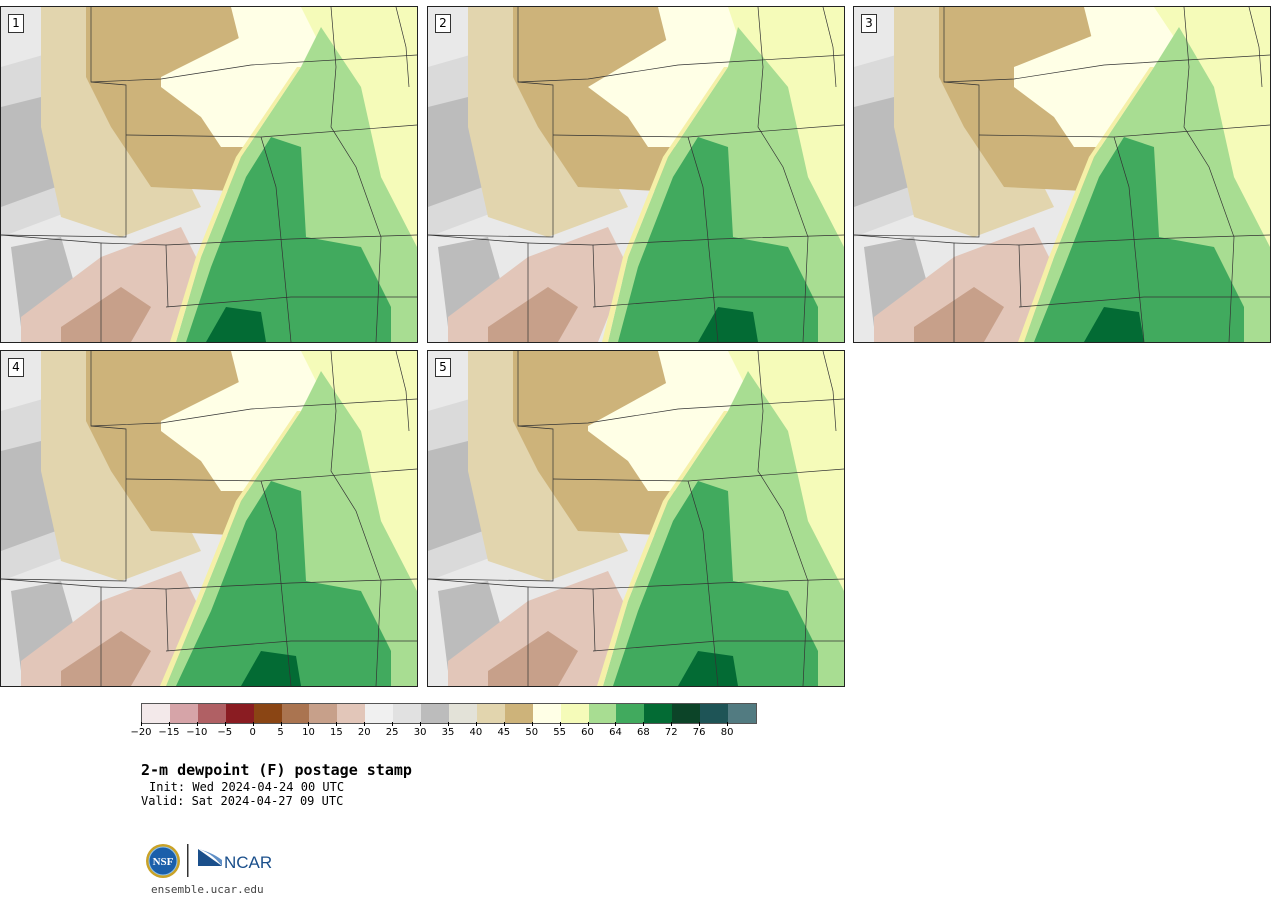 Image resolution: width=1280 pixels, height=901 pixels. Describe the element at coordinates (308, 732) in the screenshot. I see `colorbar-tick-label: 10` at that location.